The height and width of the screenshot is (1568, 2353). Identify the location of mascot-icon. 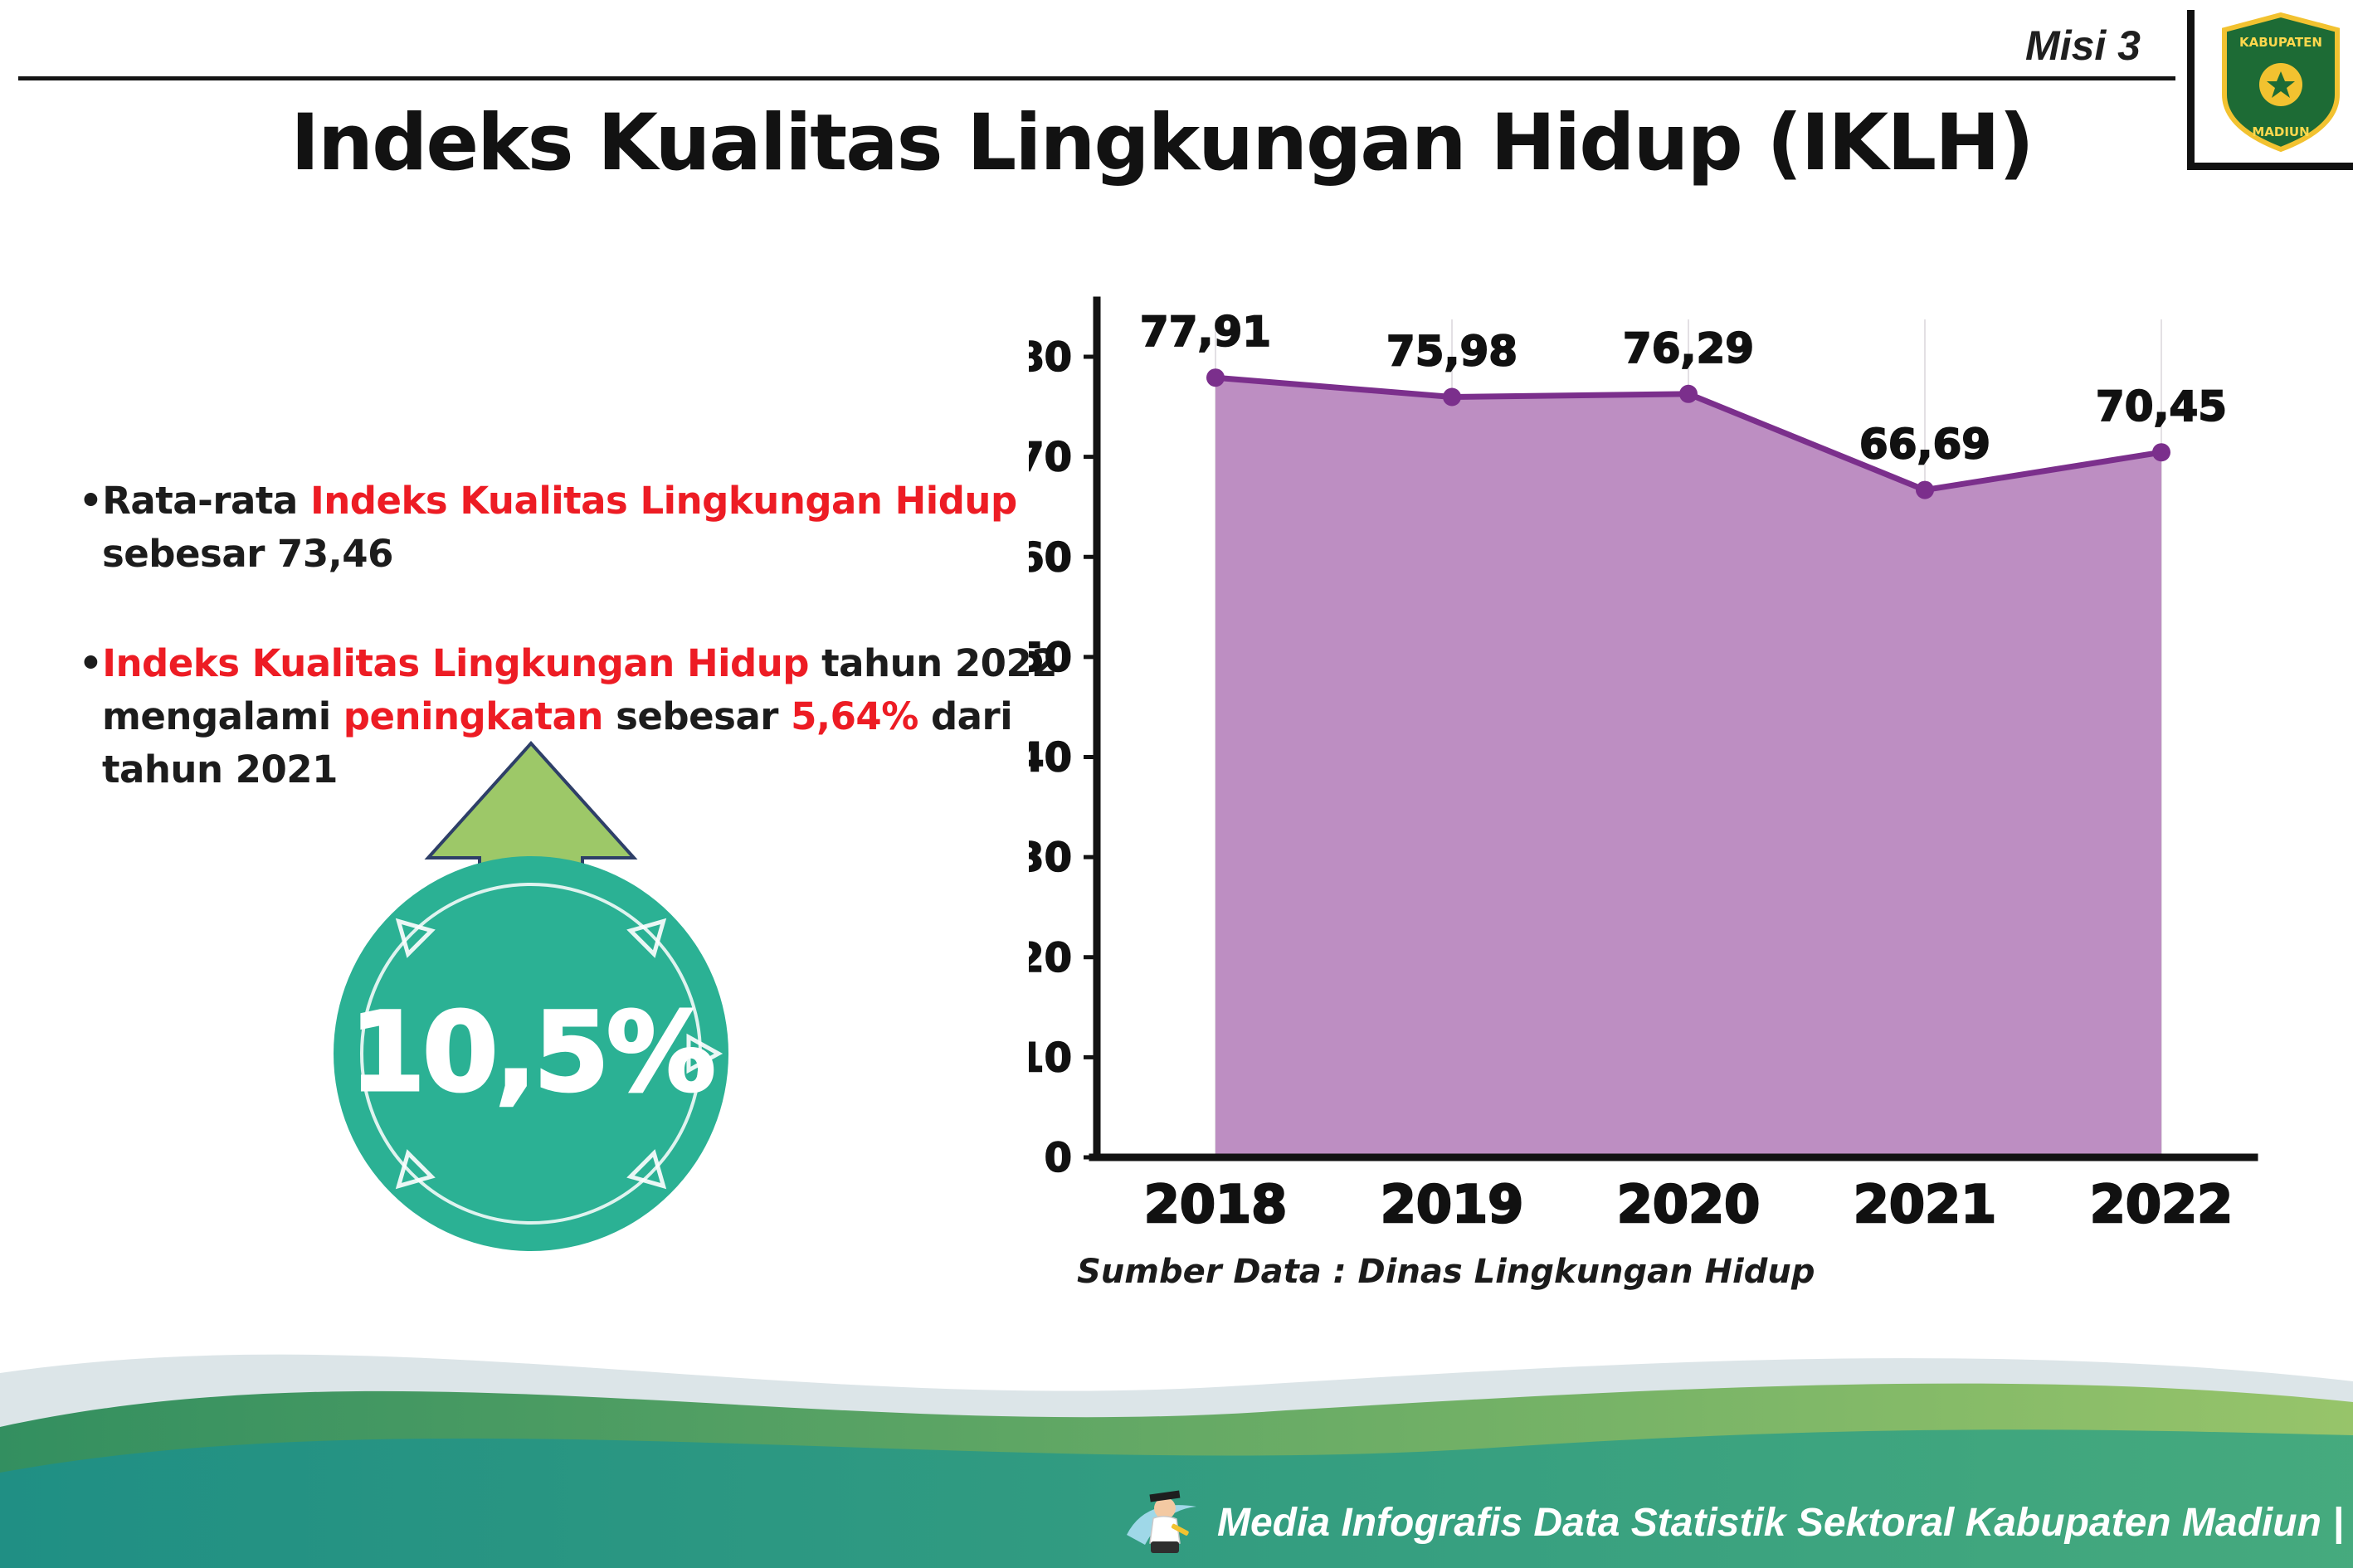
(1161, 1521).